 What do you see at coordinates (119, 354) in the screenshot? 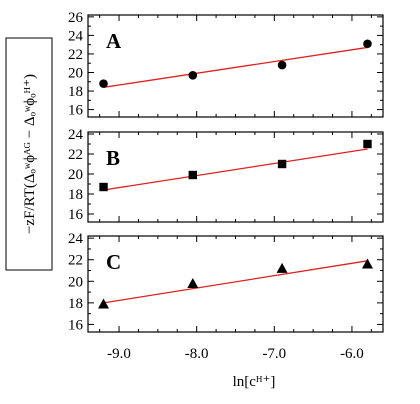
I see `x-tick-label: -9.0` at bounding box center [119, 354].